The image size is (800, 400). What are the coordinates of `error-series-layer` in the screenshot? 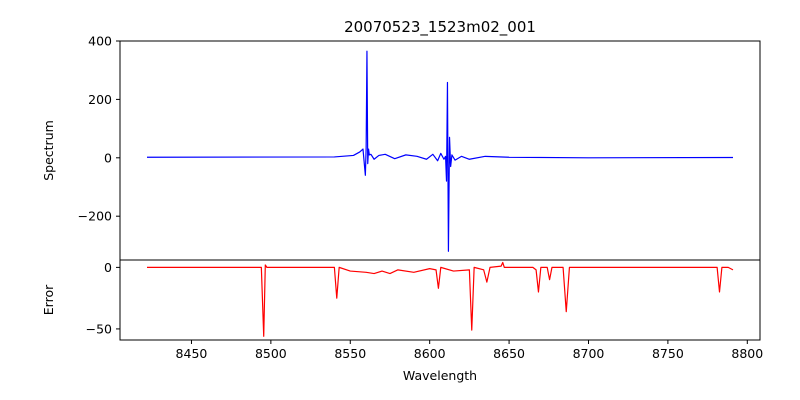 It's located at (440, 299).